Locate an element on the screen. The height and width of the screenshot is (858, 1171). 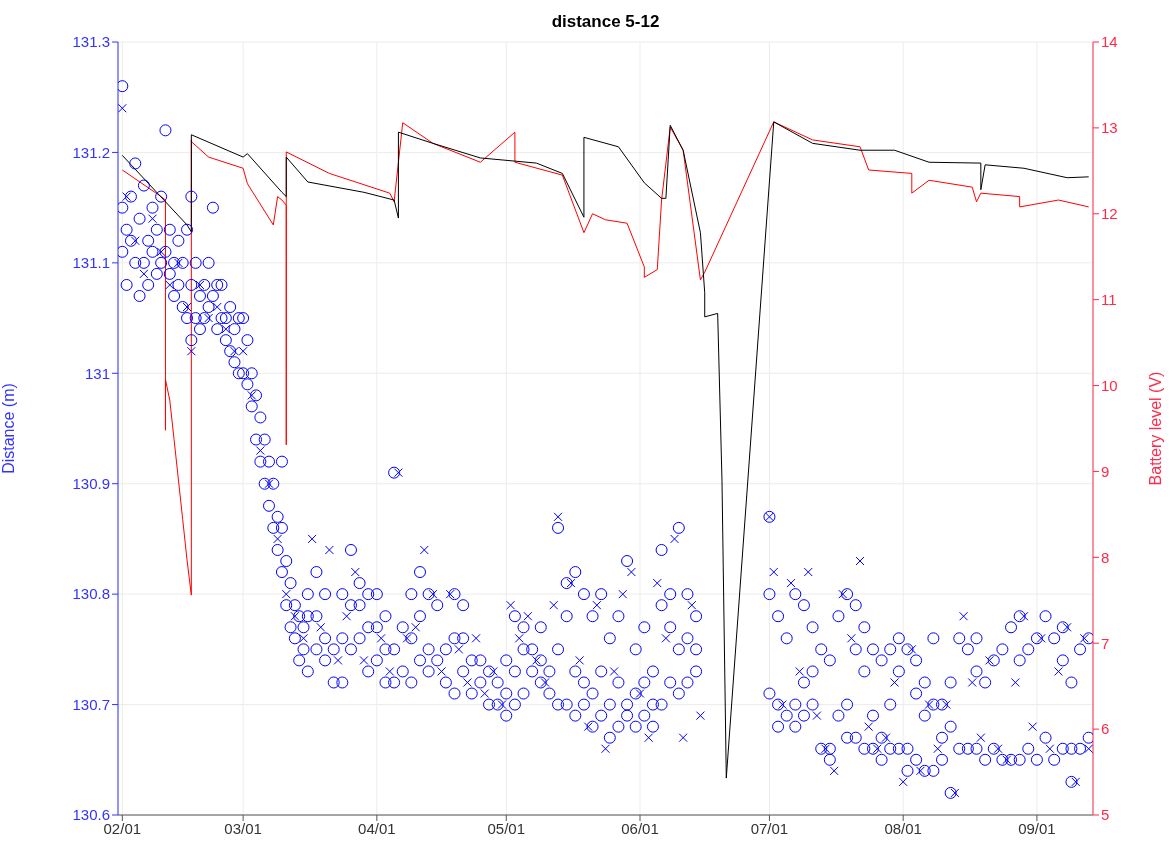
y2-axis-title: Battery level (V) is located at coordinates (1155, 428).